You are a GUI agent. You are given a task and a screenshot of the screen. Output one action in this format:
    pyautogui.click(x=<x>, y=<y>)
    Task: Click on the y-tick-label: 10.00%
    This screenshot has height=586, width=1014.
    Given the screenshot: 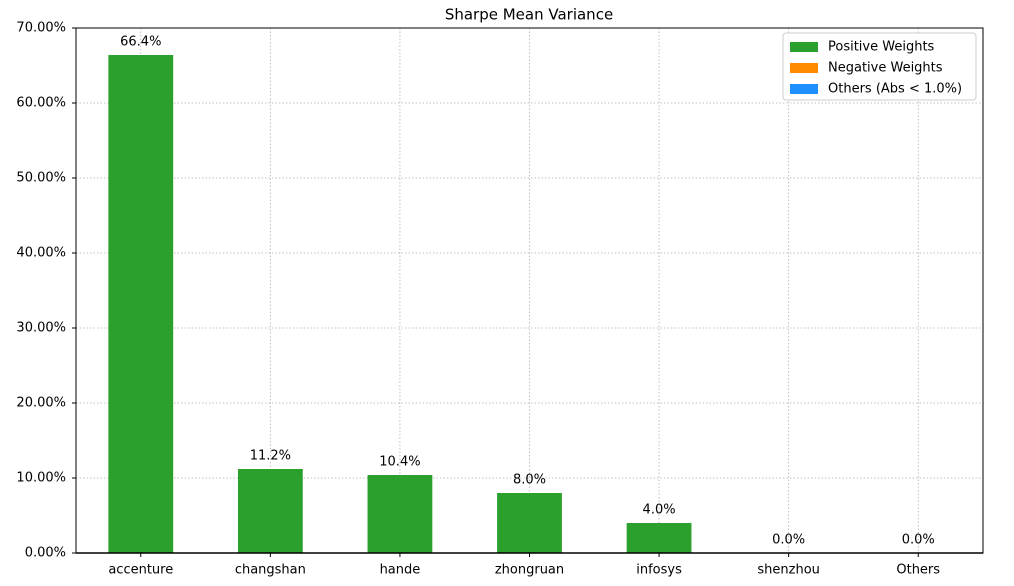 What is the action you would take?
    pyautogui.click(x=41, y=478)
    